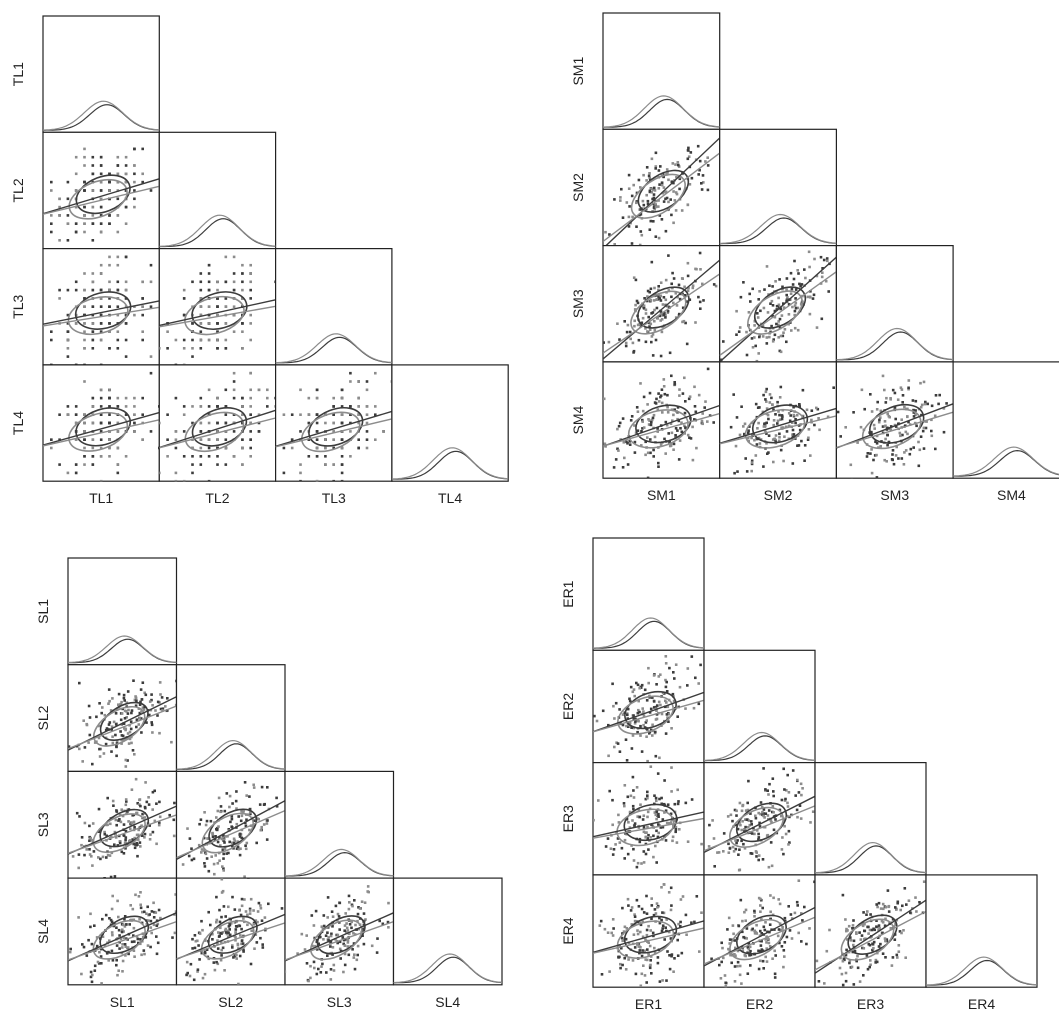 This screenshot has width=1059, height=1014. Describe the element at coordinates (18, 74) in the screenshot. I see `y-axis-label-TL1: TL1` at that location.